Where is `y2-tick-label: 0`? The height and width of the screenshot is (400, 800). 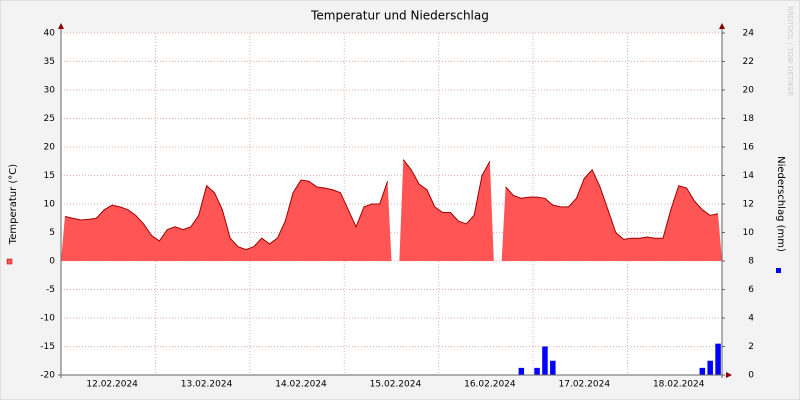
y2-tick-label: 0 is located at coordinates (751, 376).